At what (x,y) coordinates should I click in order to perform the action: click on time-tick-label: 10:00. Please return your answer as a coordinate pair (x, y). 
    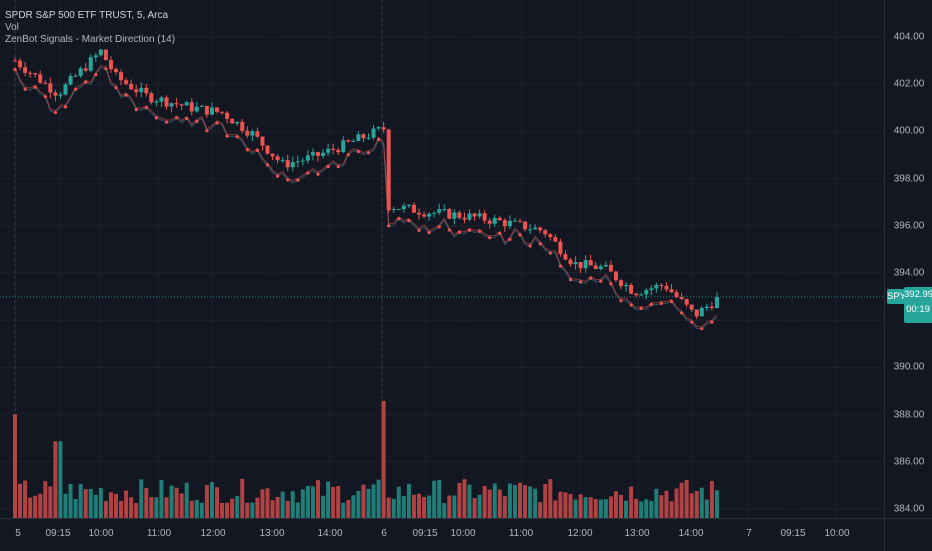
    Looking at the image, I should click on (837, 533).